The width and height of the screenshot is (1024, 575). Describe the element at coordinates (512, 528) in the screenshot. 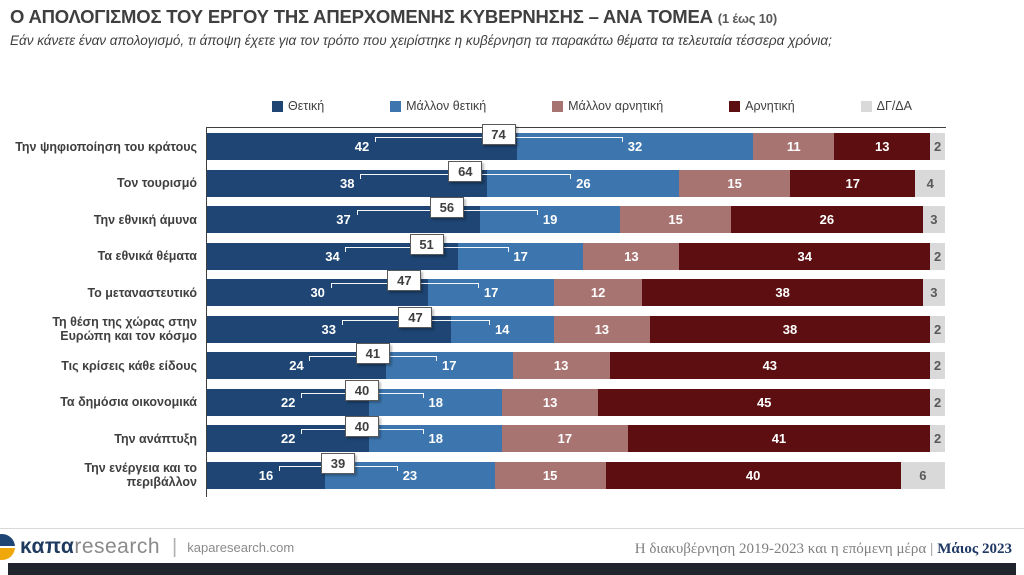

I see `footer-divider-line` at that location.